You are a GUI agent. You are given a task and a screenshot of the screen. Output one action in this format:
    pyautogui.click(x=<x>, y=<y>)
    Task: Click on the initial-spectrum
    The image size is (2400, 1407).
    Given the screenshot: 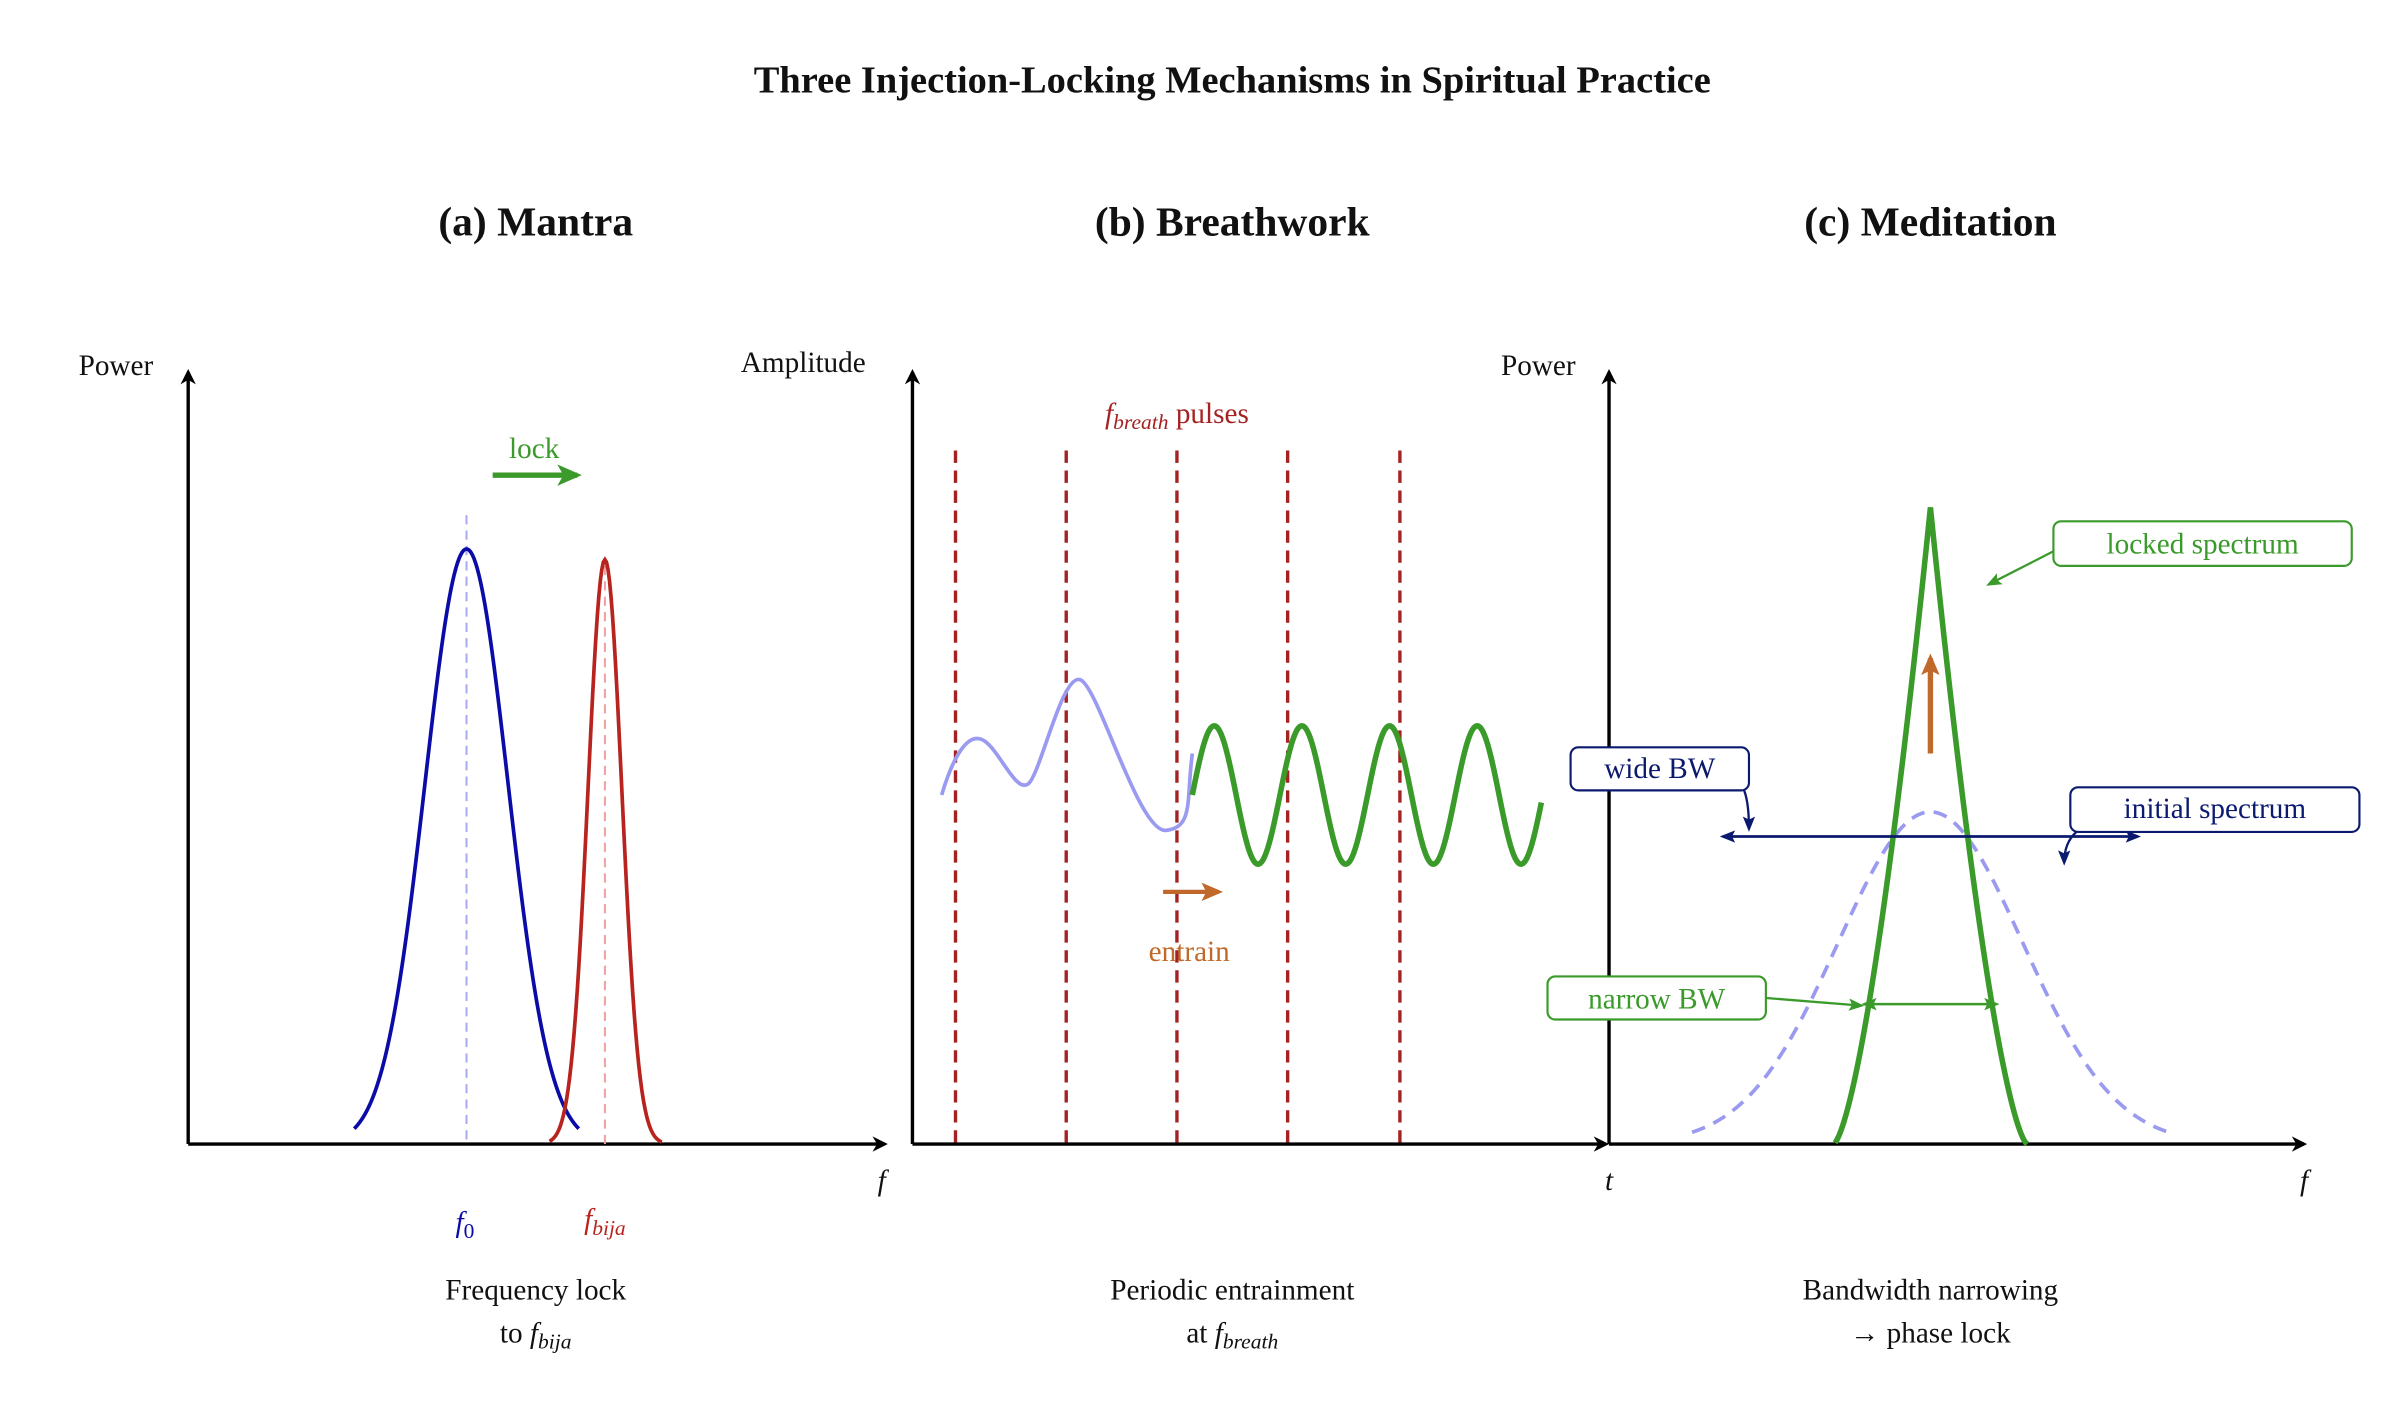 What is the action you would take?
    pyautogui.click(x=1930, y=972)
    